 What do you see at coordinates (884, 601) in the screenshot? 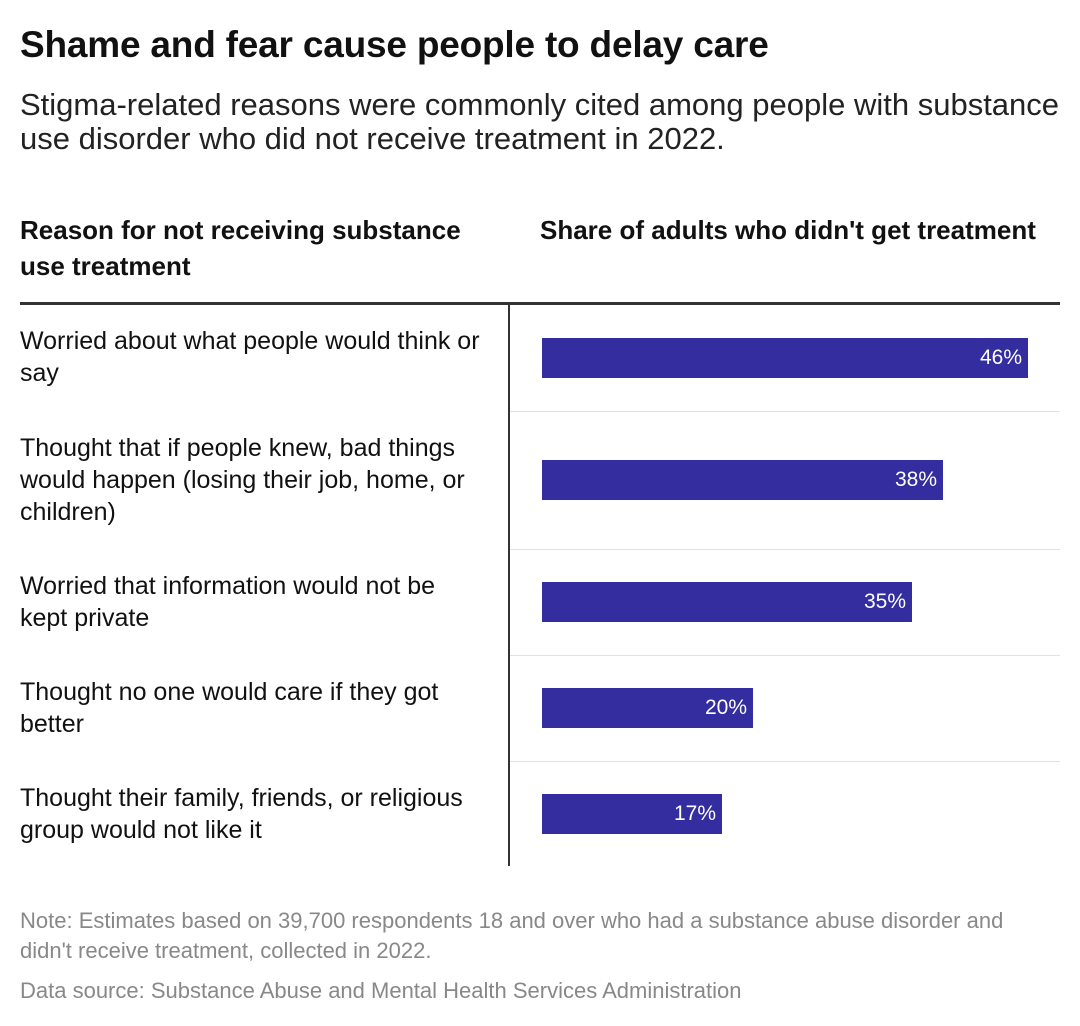
I see `bar-value-label: 35%` at bounding box center [884, 601].